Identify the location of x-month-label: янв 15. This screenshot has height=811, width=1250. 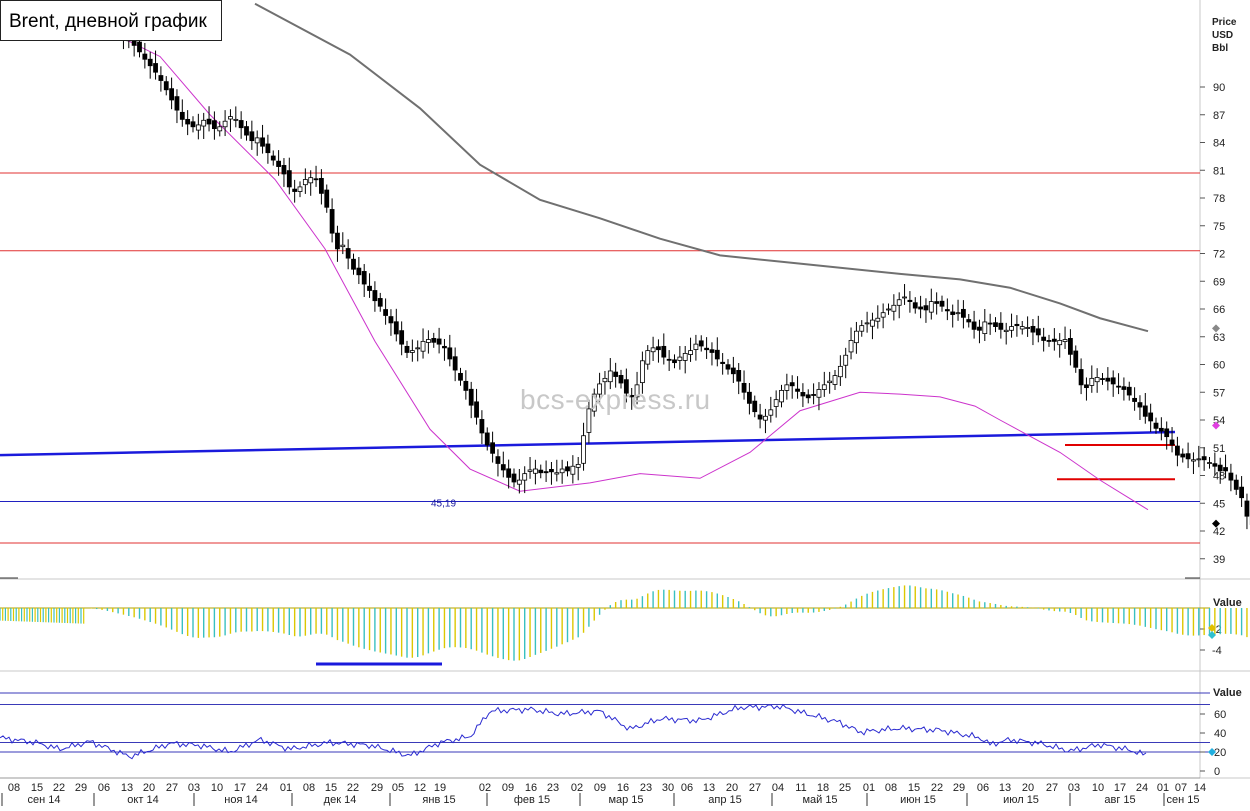
(438, 800).